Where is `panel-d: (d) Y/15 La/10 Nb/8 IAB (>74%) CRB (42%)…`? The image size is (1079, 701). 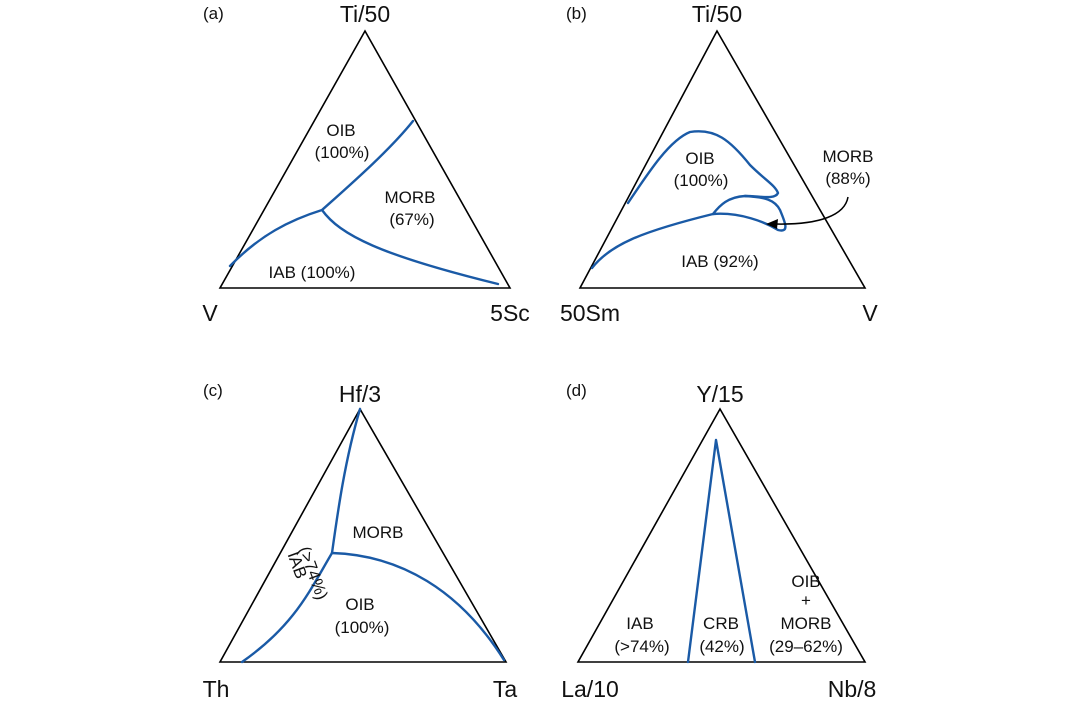 panel-d: (d) Y/15 La/10 Nb/8 IAB (>74%) CRB (42%)… is located at coordinates (718, 541).